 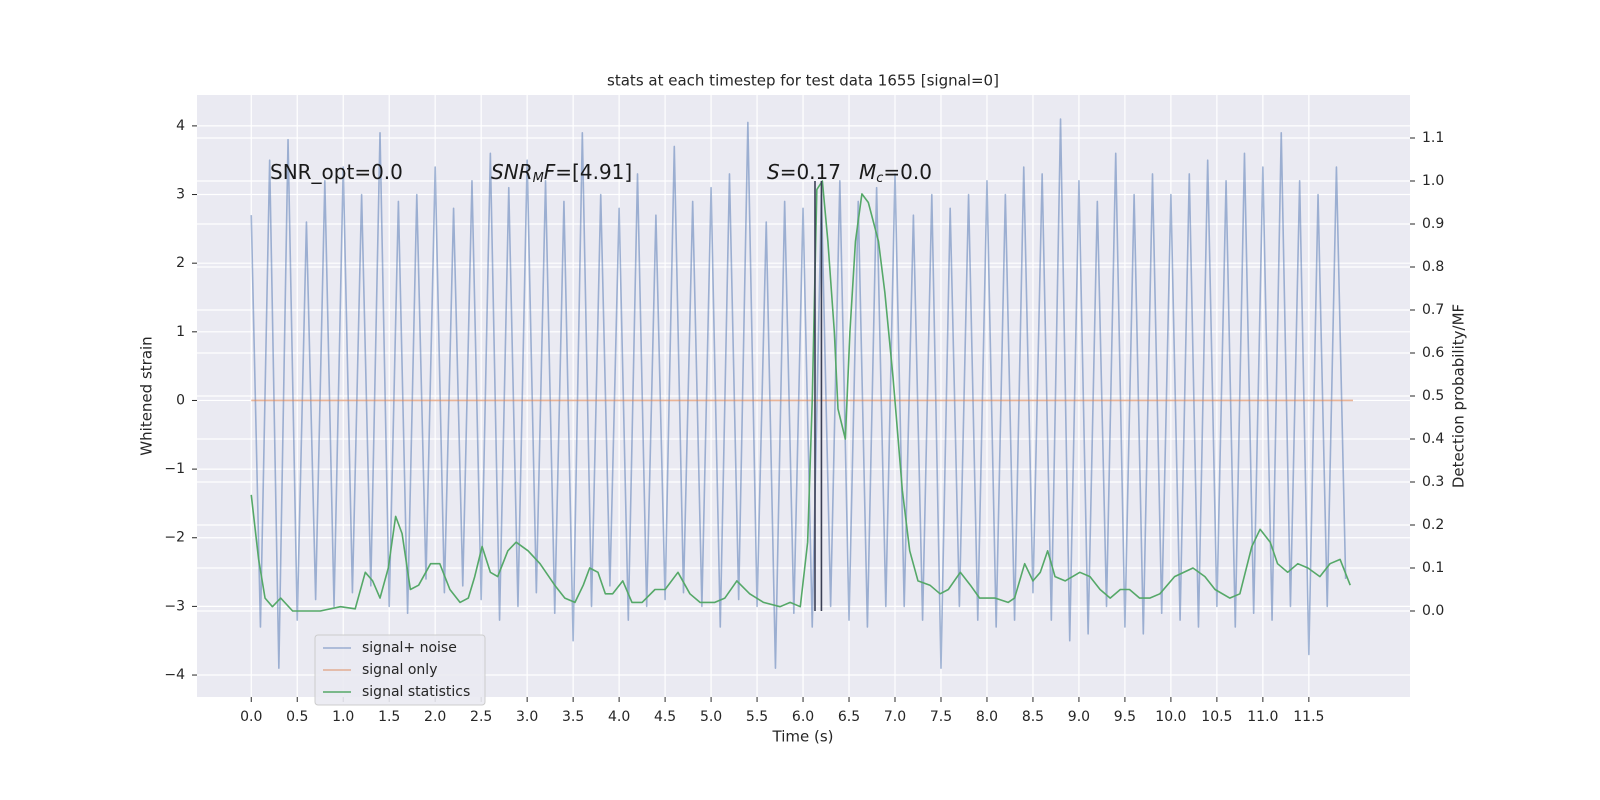 I want to click on y-tick-label: −4, so click(x=174, y=675).